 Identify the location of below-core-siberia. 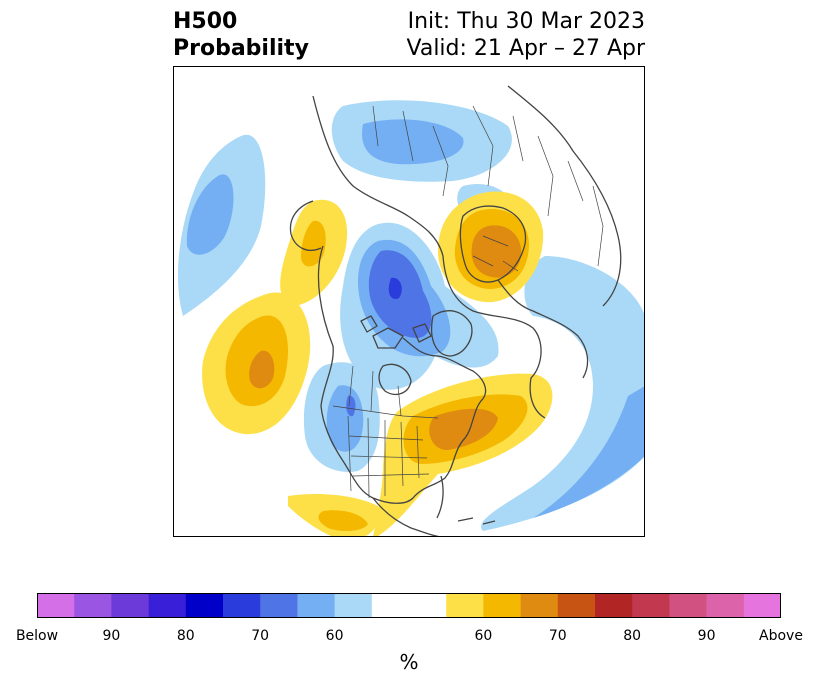
(413, 142).